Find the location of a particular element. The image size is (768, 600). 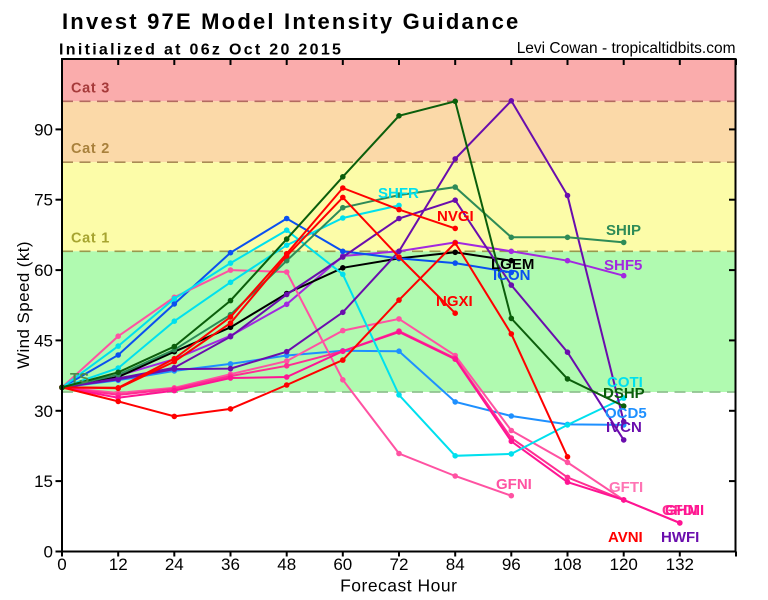

svg-text: IVCN is located at coordinates (624, 427).